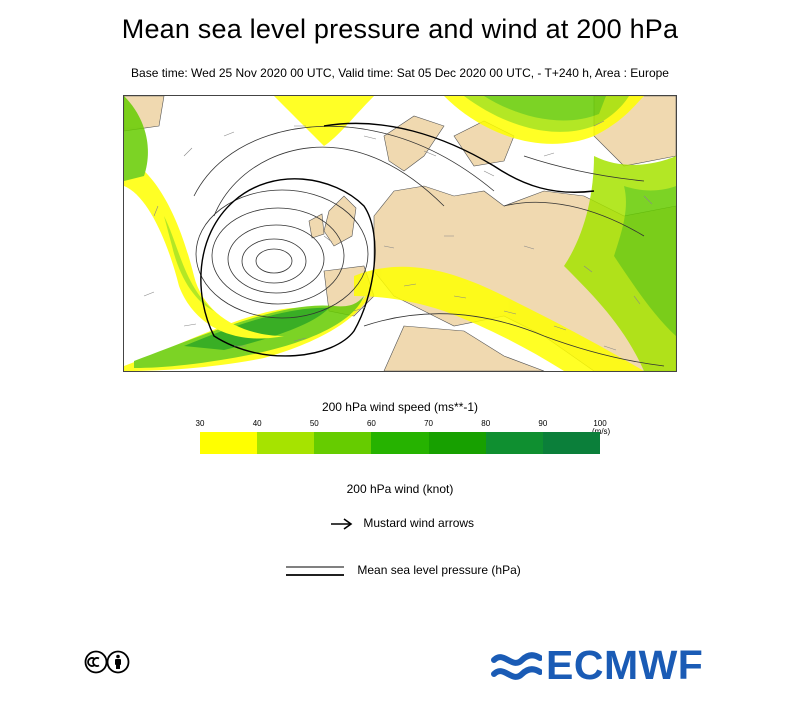 The height and width of the screenshot is (720, 800). I want to click on arrow-icon, so click(342, 524).